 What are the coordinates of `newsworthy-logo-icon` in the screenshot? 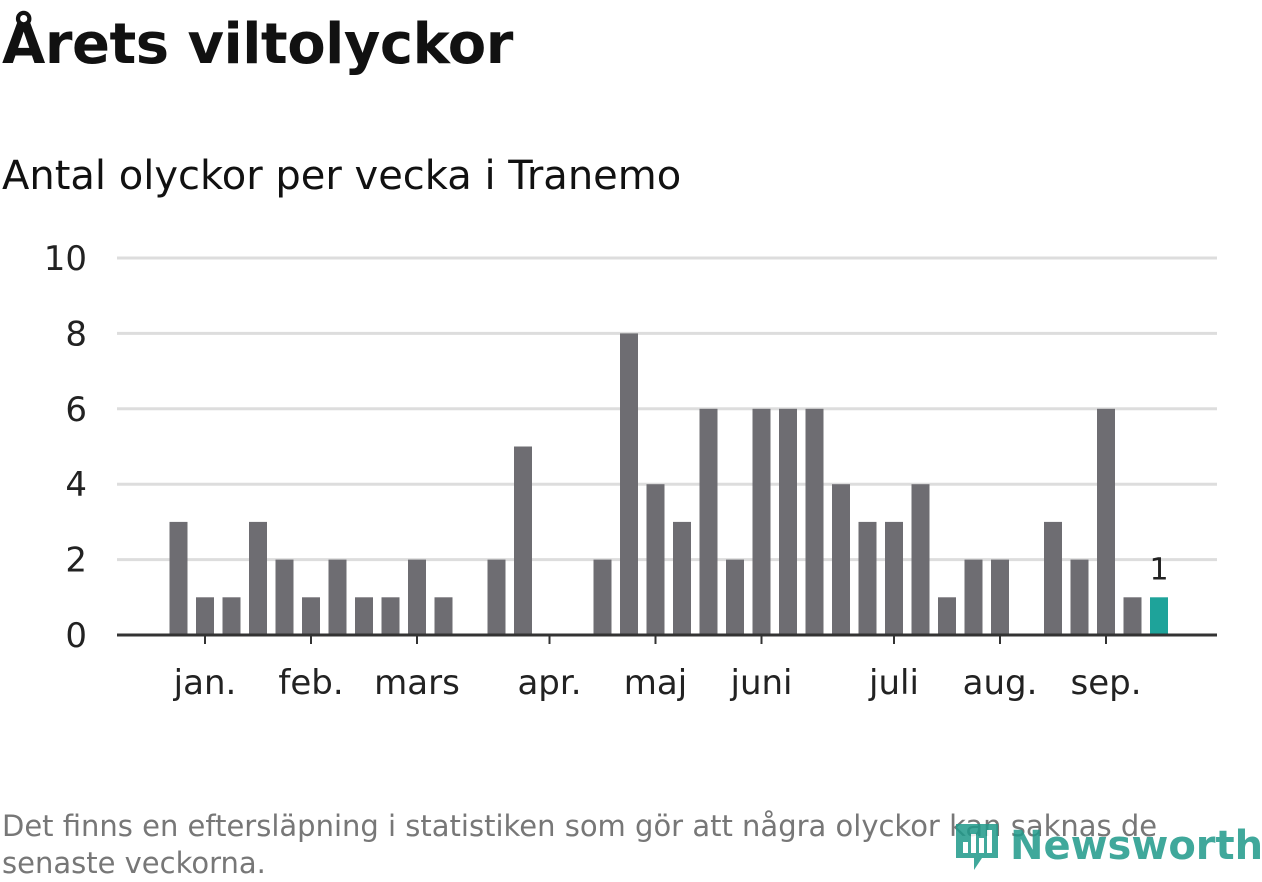 It's located at (977, 847).